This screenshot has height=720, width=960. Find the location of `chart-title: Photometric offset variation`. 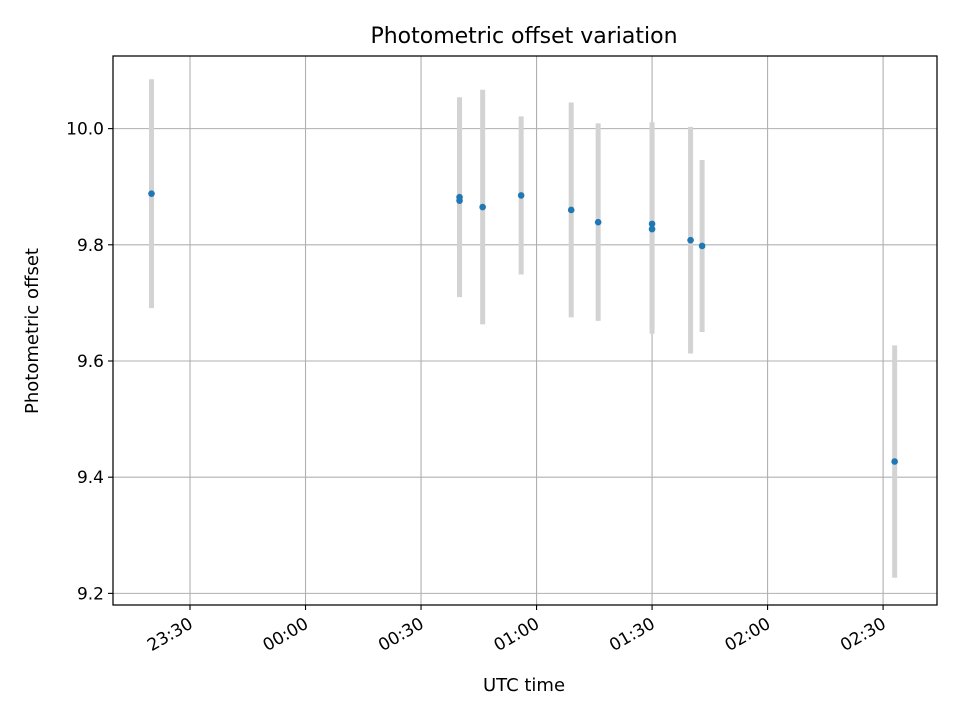

chart-title: Photometric offset variation is located at coordinates (523, 36).